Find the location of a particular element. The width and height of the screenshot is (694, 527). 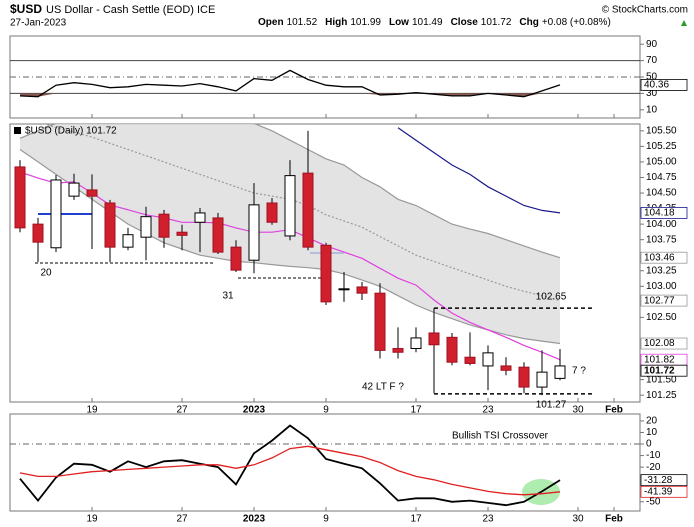

last-value-label: 103.46 is located at coordinates (659, 257).